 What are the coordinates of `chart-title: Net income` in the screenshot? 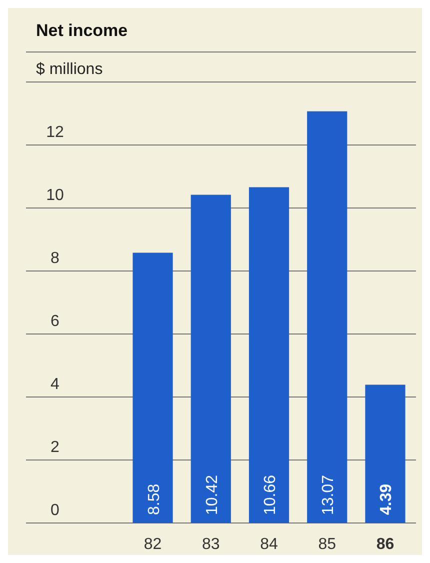 It's located at (82, 30).